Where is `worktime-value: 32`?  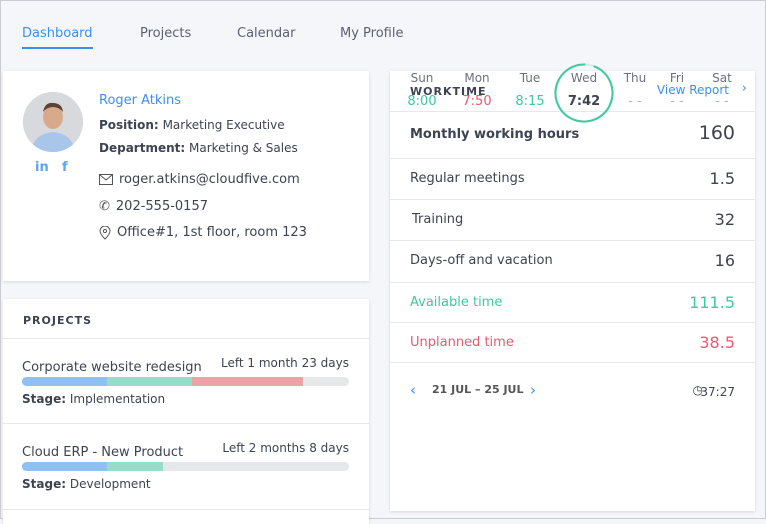
worktime-value: 32 is located at coordinates (724, 219).